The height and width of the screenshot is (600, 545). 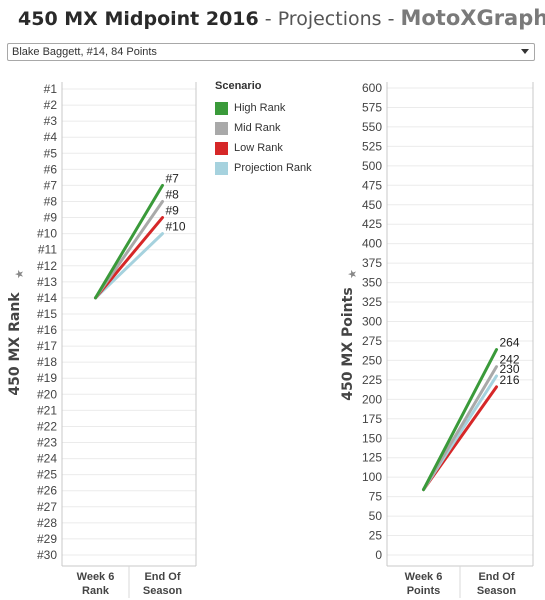 I want to click on y-tick-label: 525, so click(x=372, y=146).